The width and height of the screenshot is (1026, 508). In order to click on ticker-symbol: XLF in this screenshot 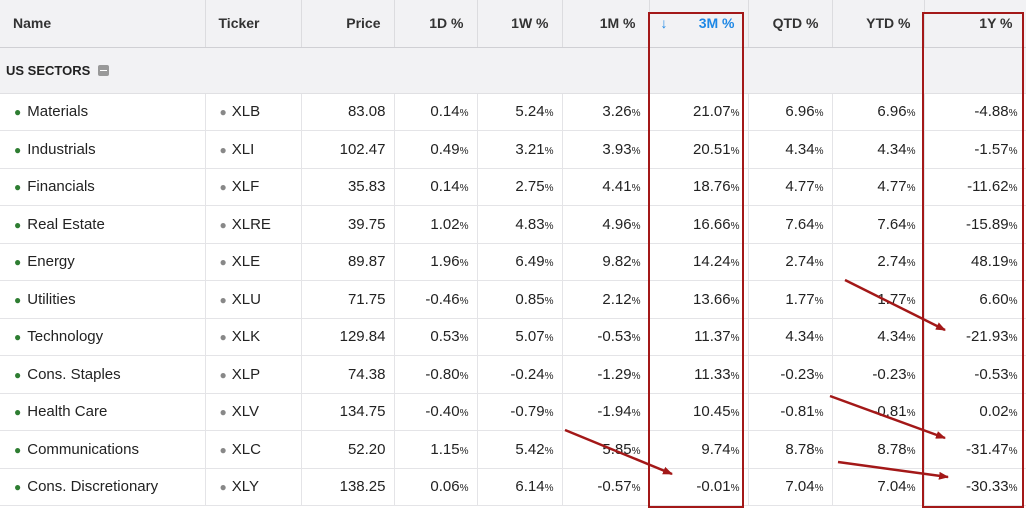, I will do `click(245, 187)`.